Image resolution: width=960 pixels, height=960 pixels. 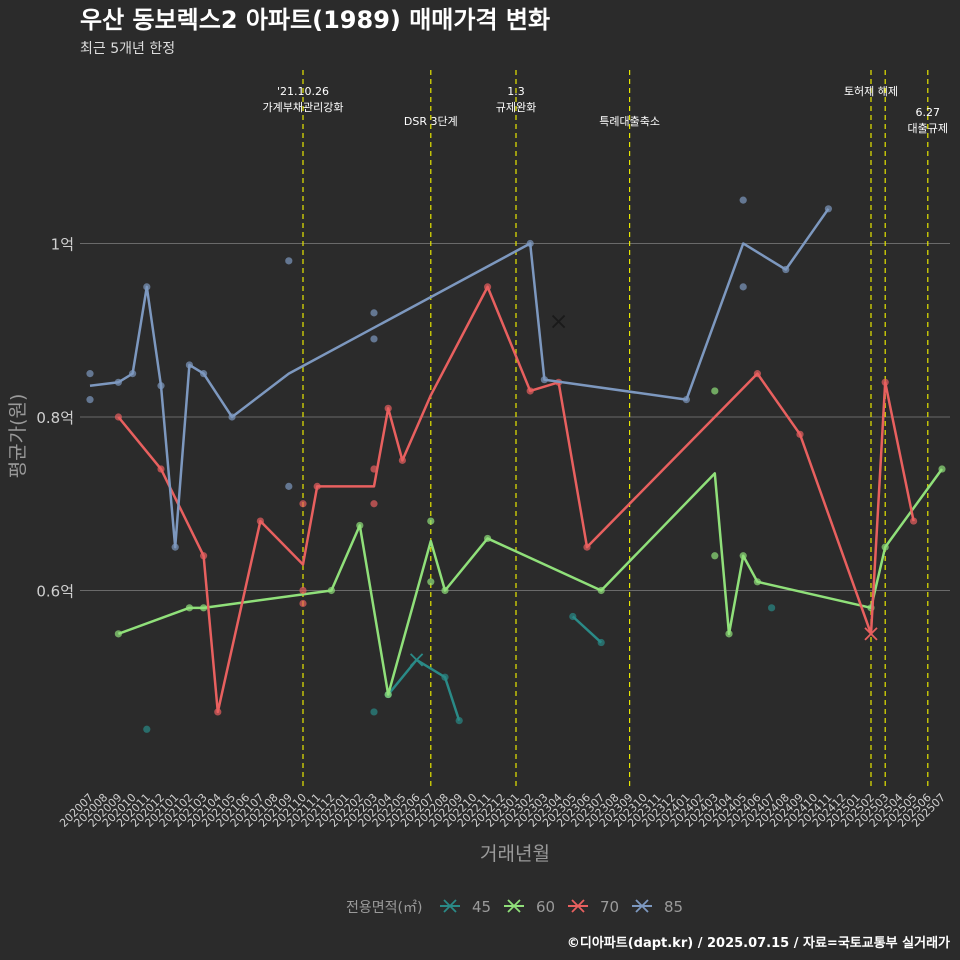 I want to click on y-axis-label: 평균가(원), so click(x=18, y=436).